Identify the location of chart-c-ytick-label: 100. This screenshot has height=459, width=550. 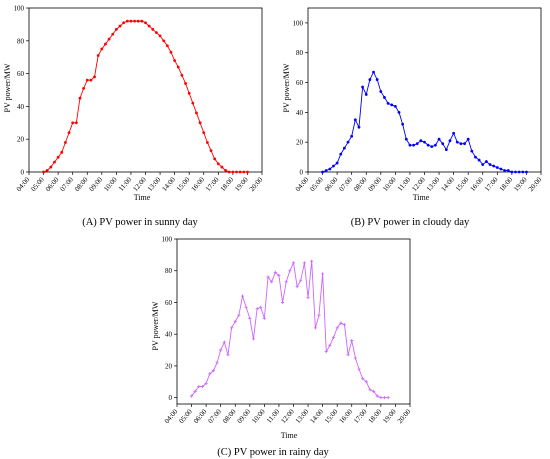
(167, 240).